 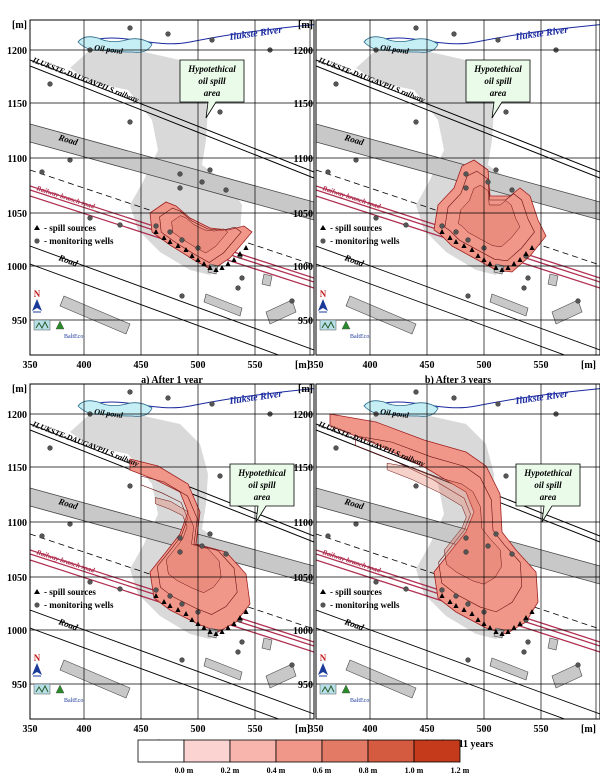 What do you see at coordinates (303, 757) in the screenshot?
I see `colorbar: 0.0 m 0.2 m 0.4 m 0.6 m 0.8 m 1.0 m 1.2 m` at bounding box center [303, 757].